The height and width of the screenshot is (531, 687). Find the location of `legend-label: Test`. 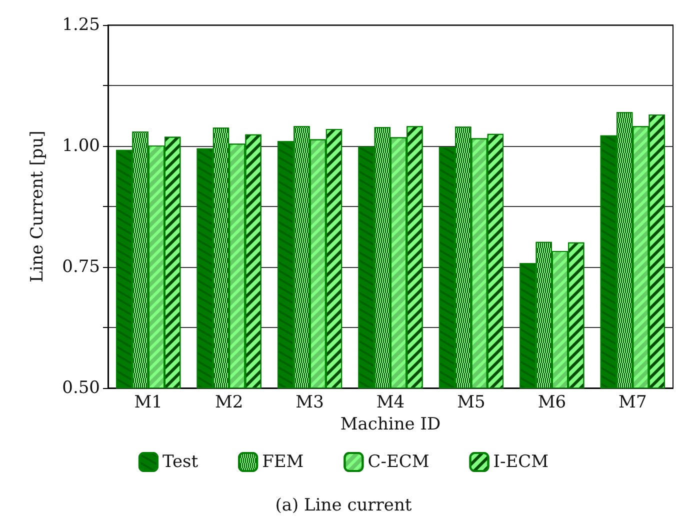

legend-label: Test is located at coordinates (180, 462).